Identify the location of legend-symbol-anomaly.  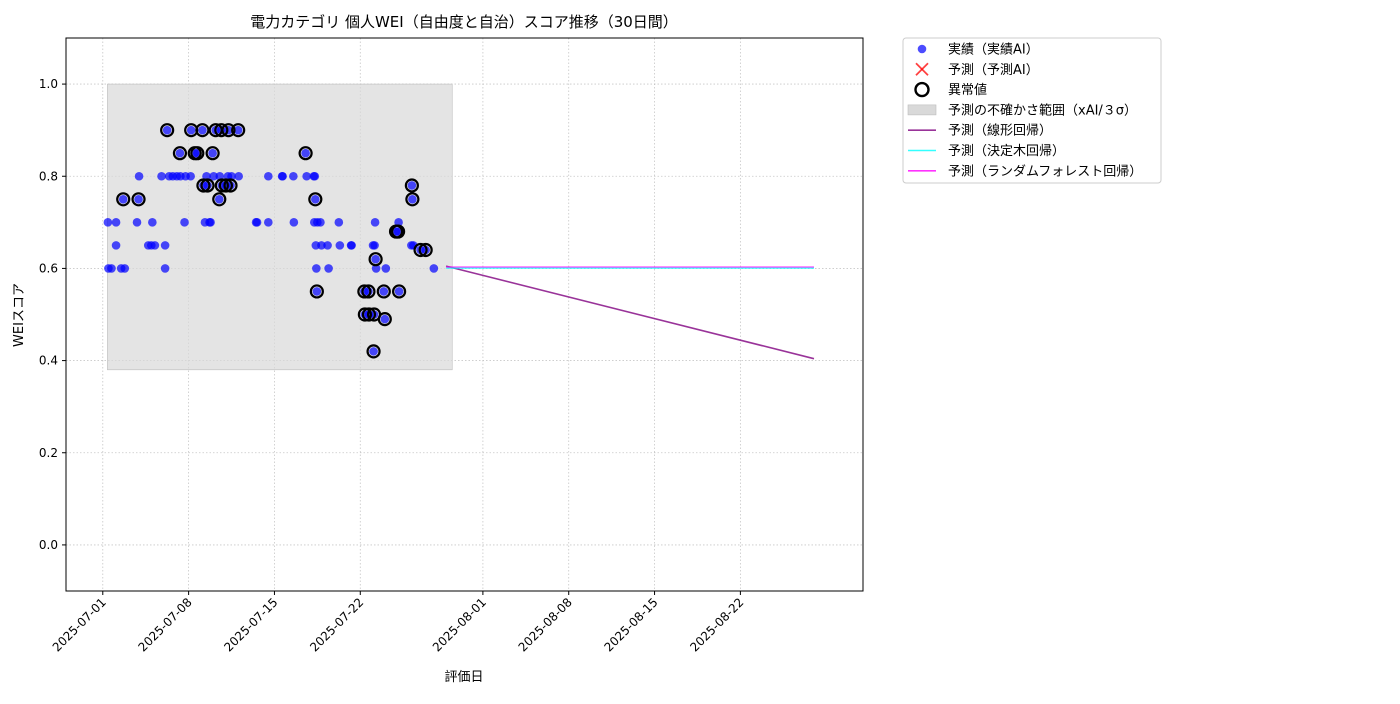
(922, 89).